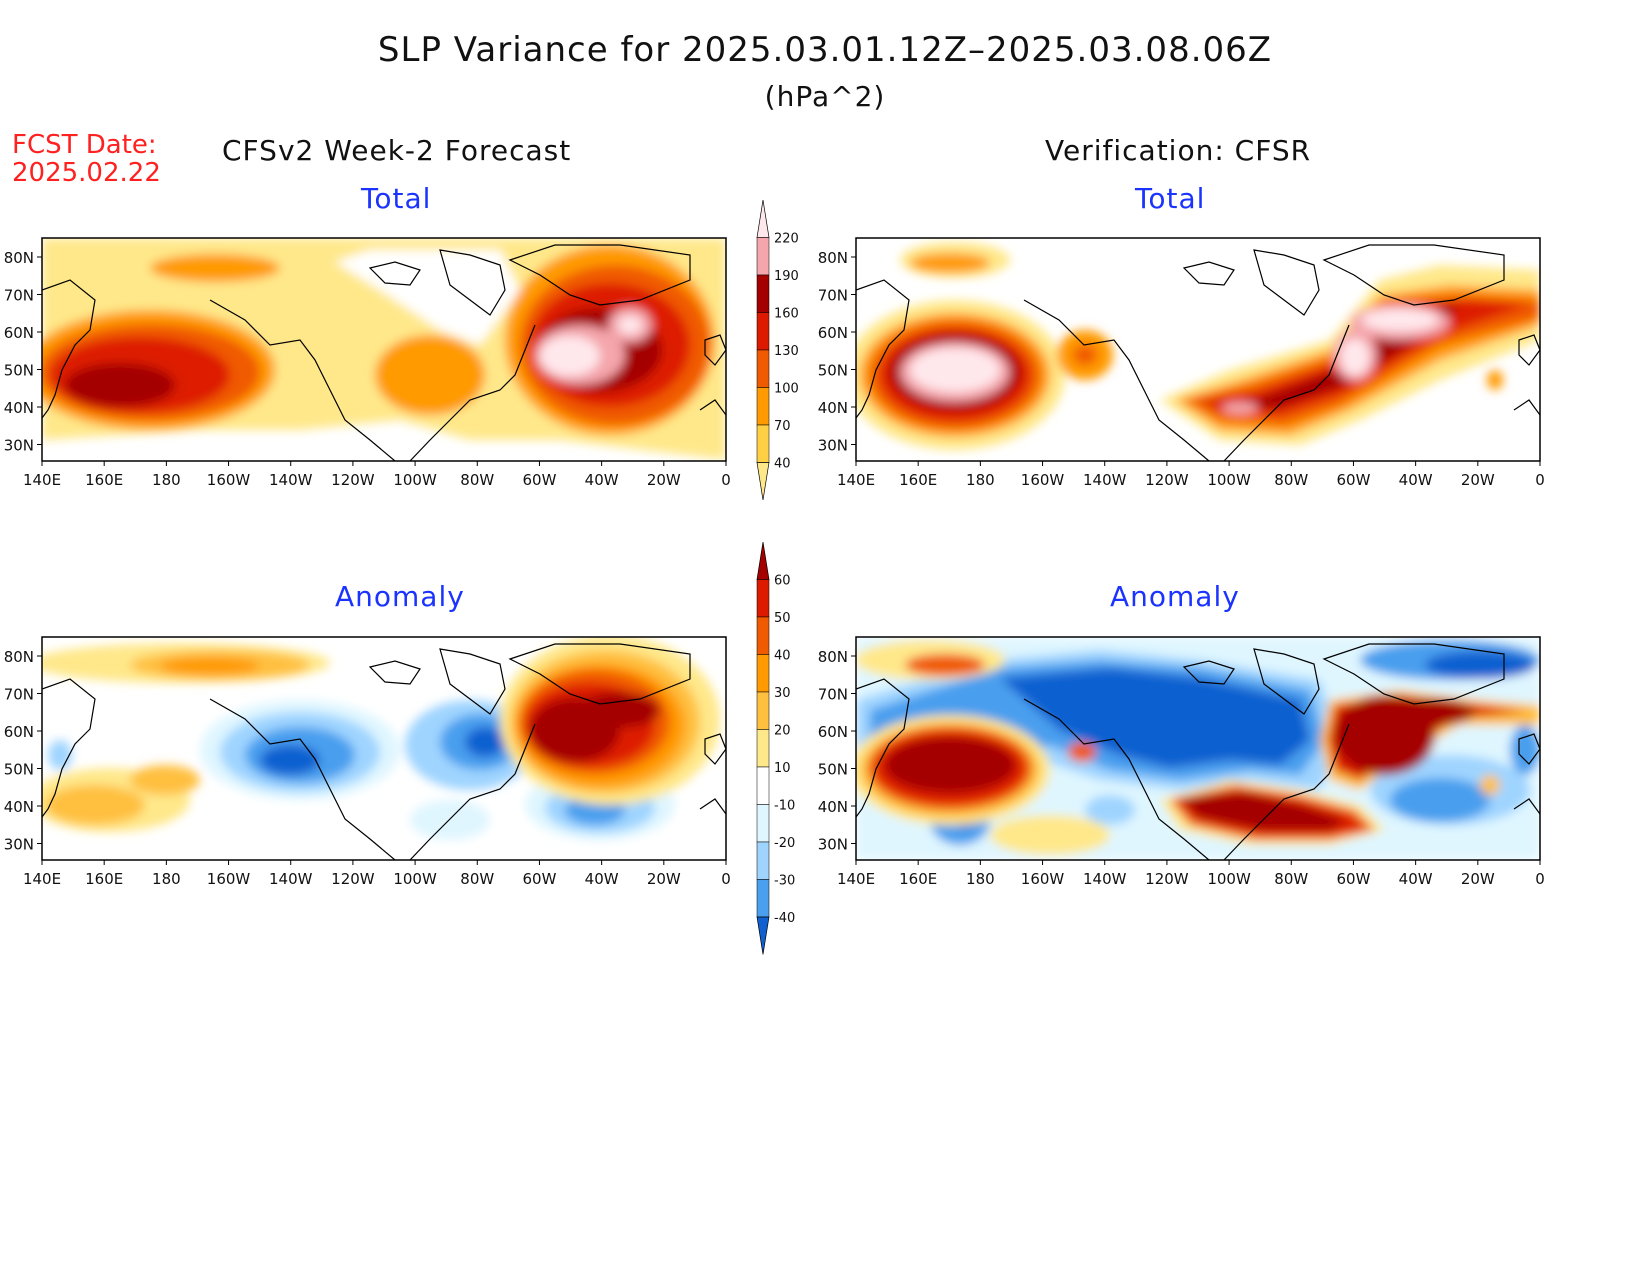  I want to click on map-forecast-total, so click(384, 349).